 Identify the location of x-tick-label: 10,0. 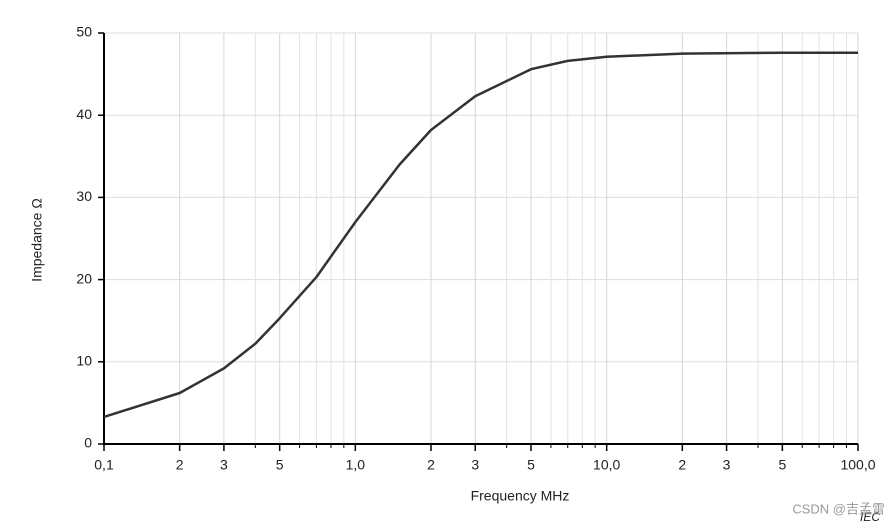
(606, 465).